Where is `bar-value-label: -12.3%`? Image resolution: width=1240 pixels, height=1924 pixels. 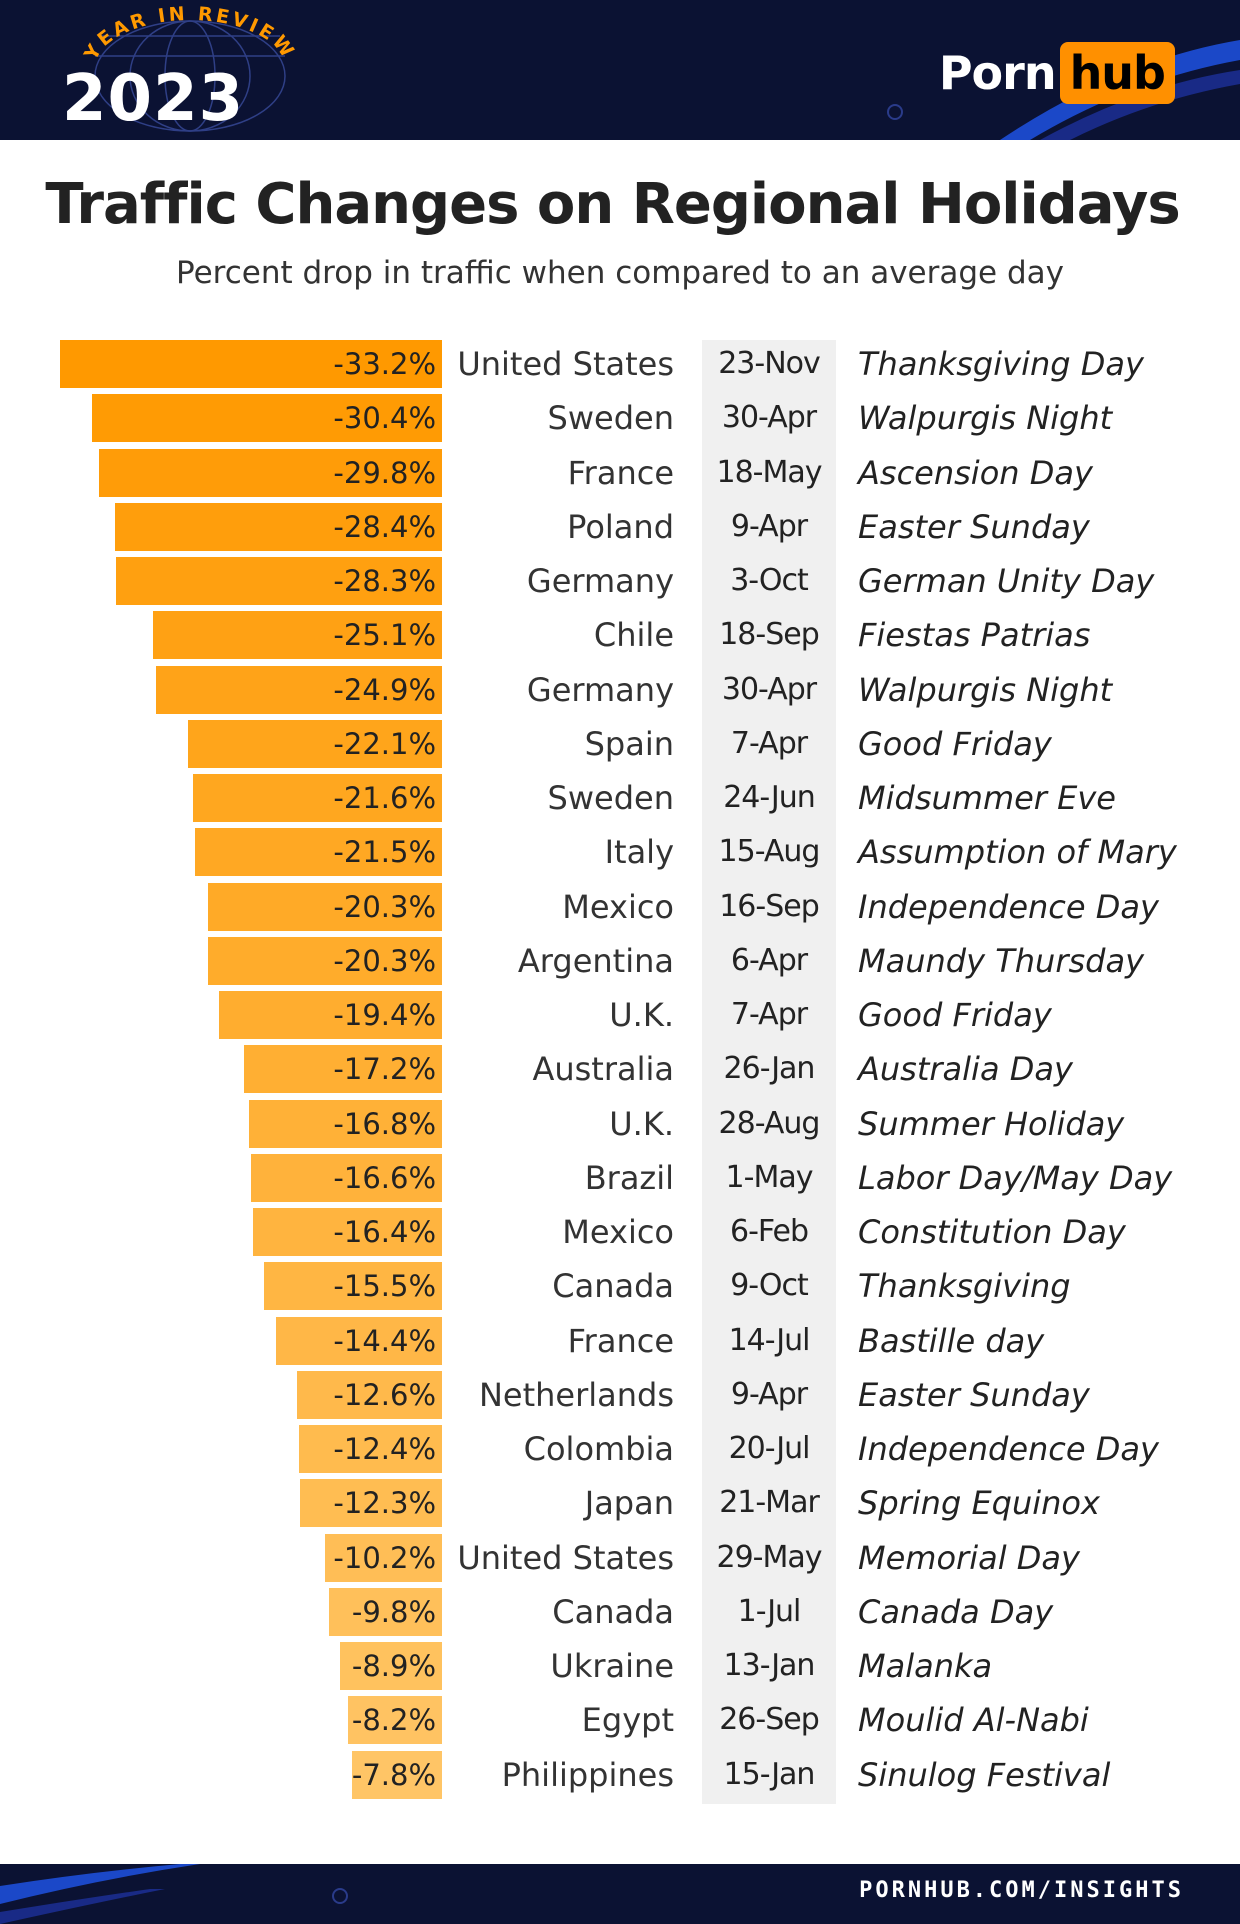
bar-value-label: -12.3% is located at coordinates (384, 1503).